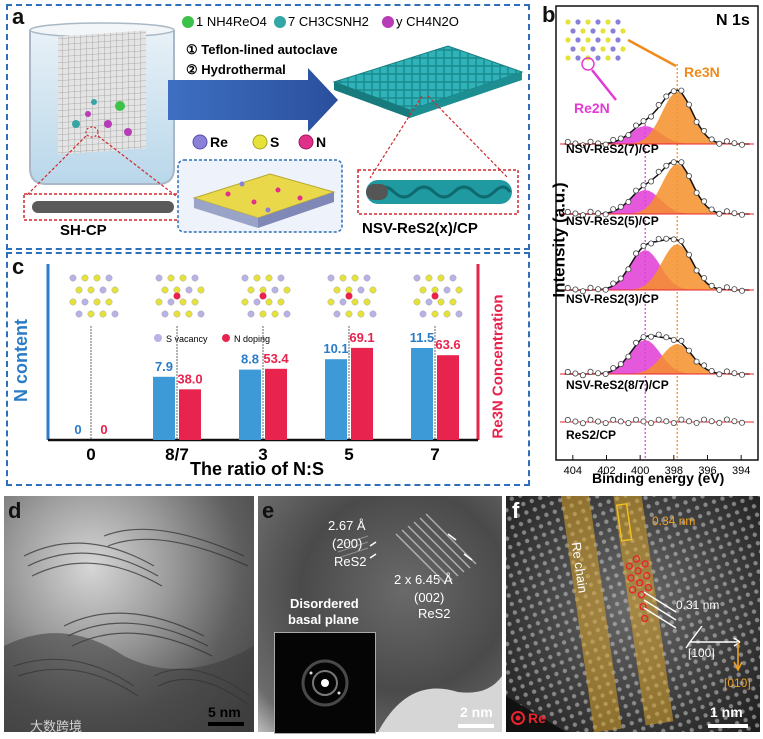 This screenshot has width=763, height=739. Describe the element at coordinates (591, 435) in the screenshot. I see `spectrum-label-5: ReS2/CP` at that location.